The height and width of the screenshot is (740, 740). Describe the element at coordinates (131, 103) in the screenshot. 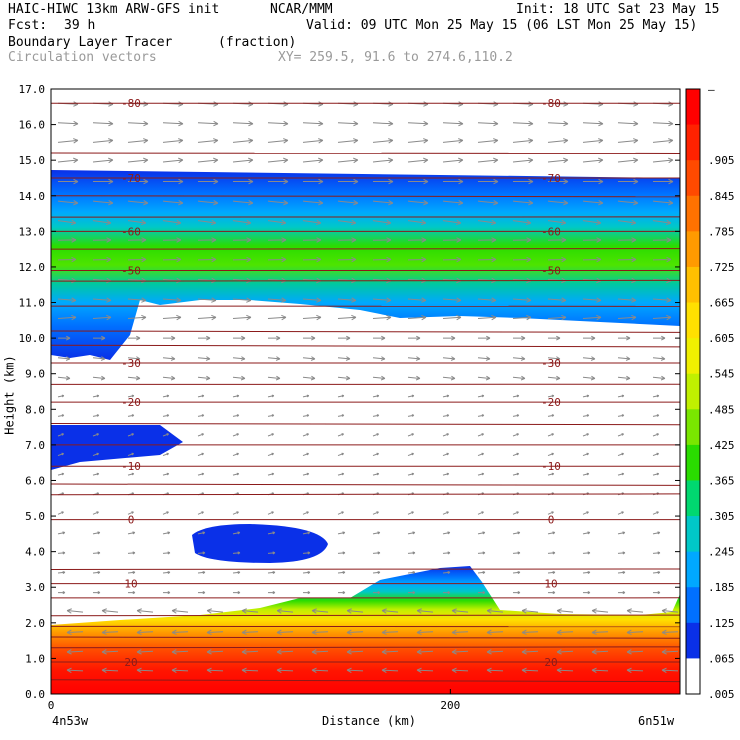

I see `contour-label: -80` at that location.